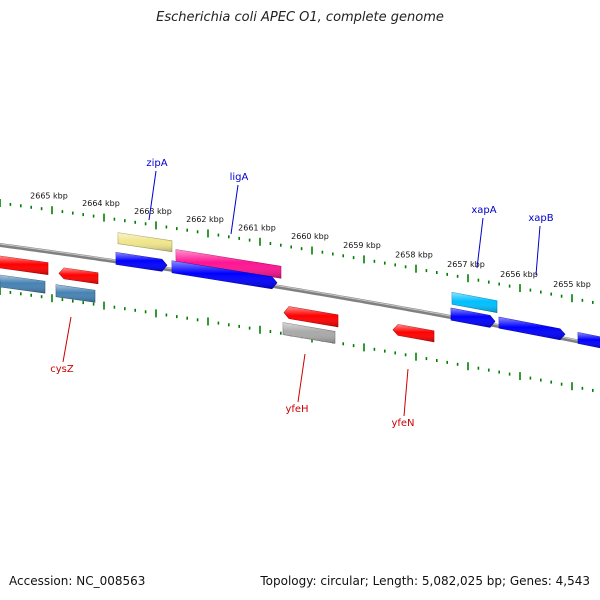 The width and height of the screenshot is (600, 600). I want to click on scale-label: 2663 kbp, so click(153, 211).